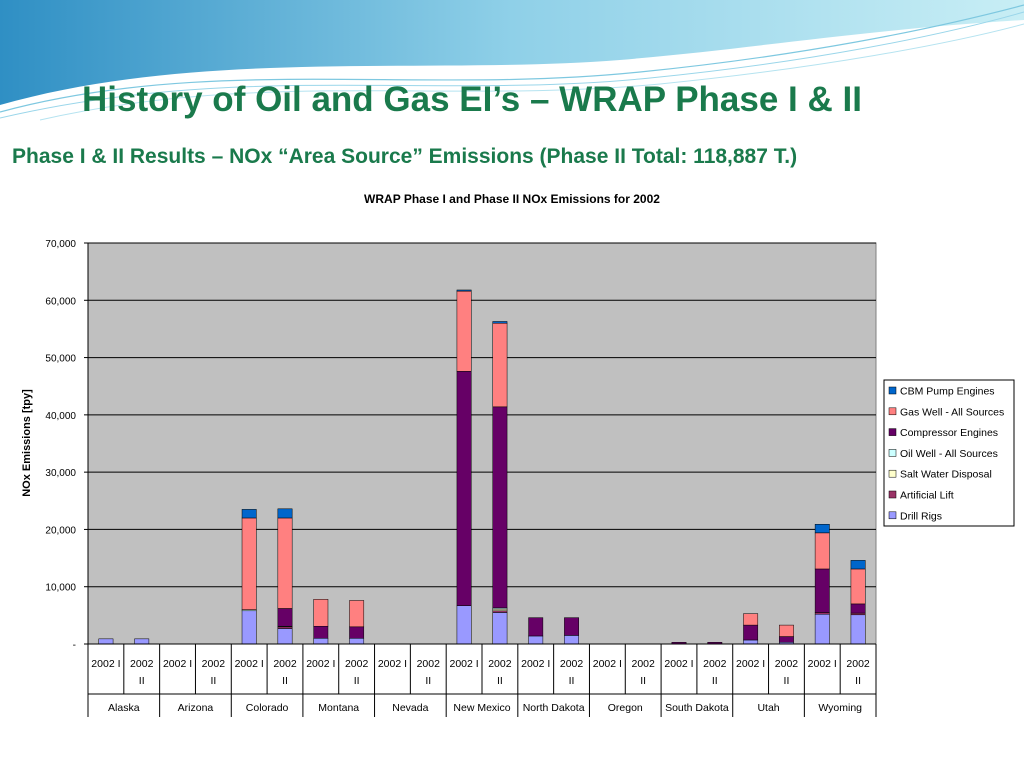  What do you see at coordinates (60, 588) in the screenshot?
I see `y-tick-label: 10,000` at bounding box center [60, 588].